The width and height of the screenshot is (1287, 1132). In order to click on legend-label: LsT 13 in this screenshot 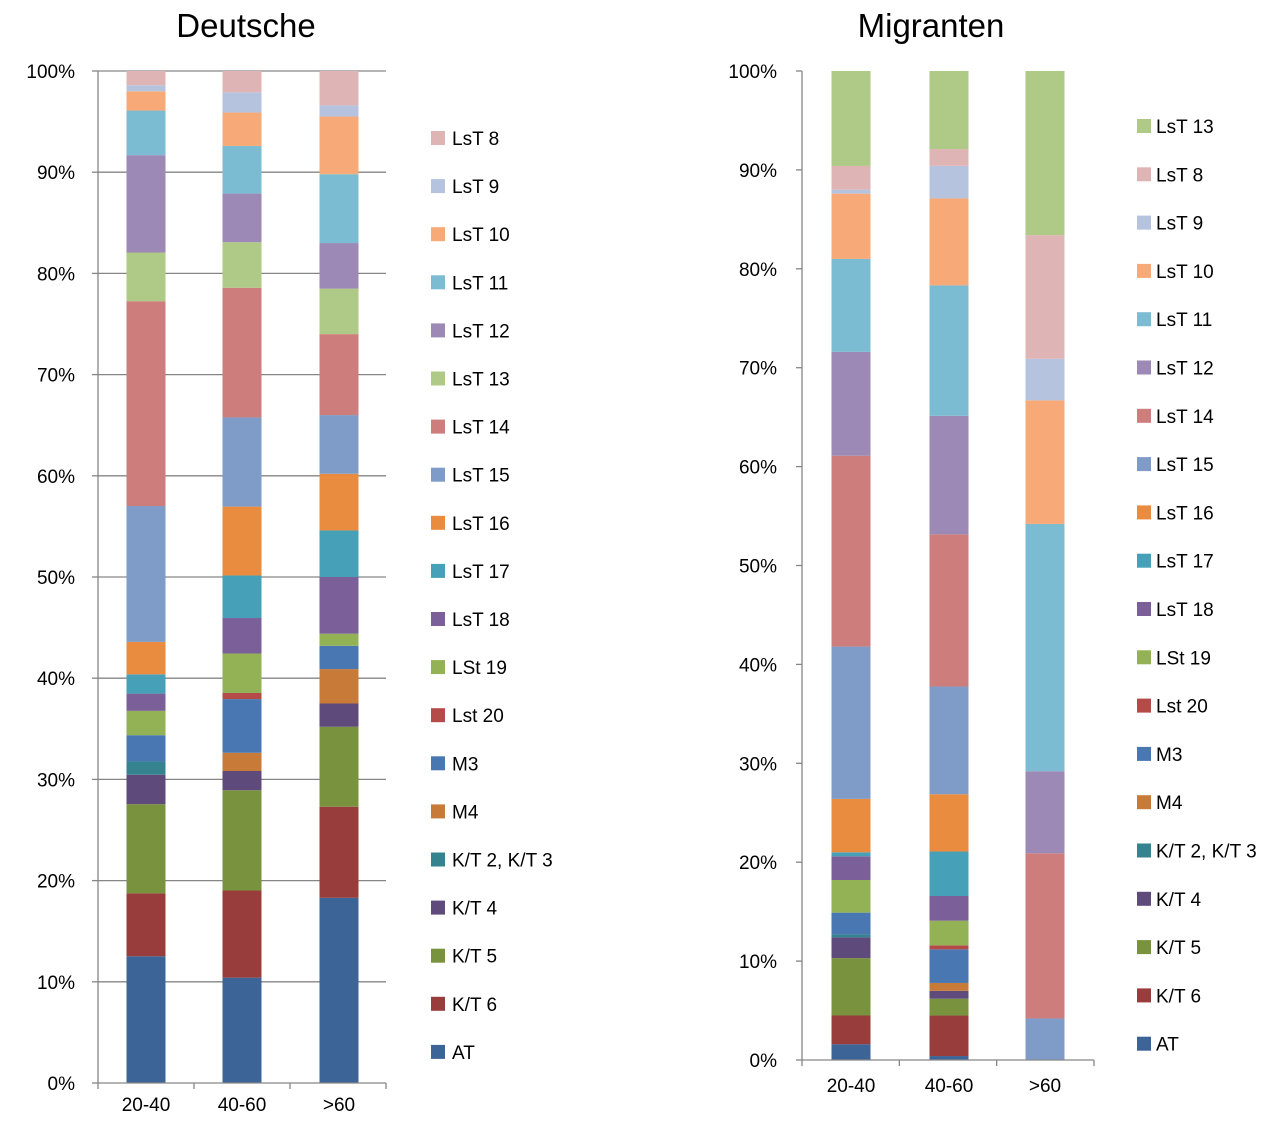, I will do `click(1185, 127)`.